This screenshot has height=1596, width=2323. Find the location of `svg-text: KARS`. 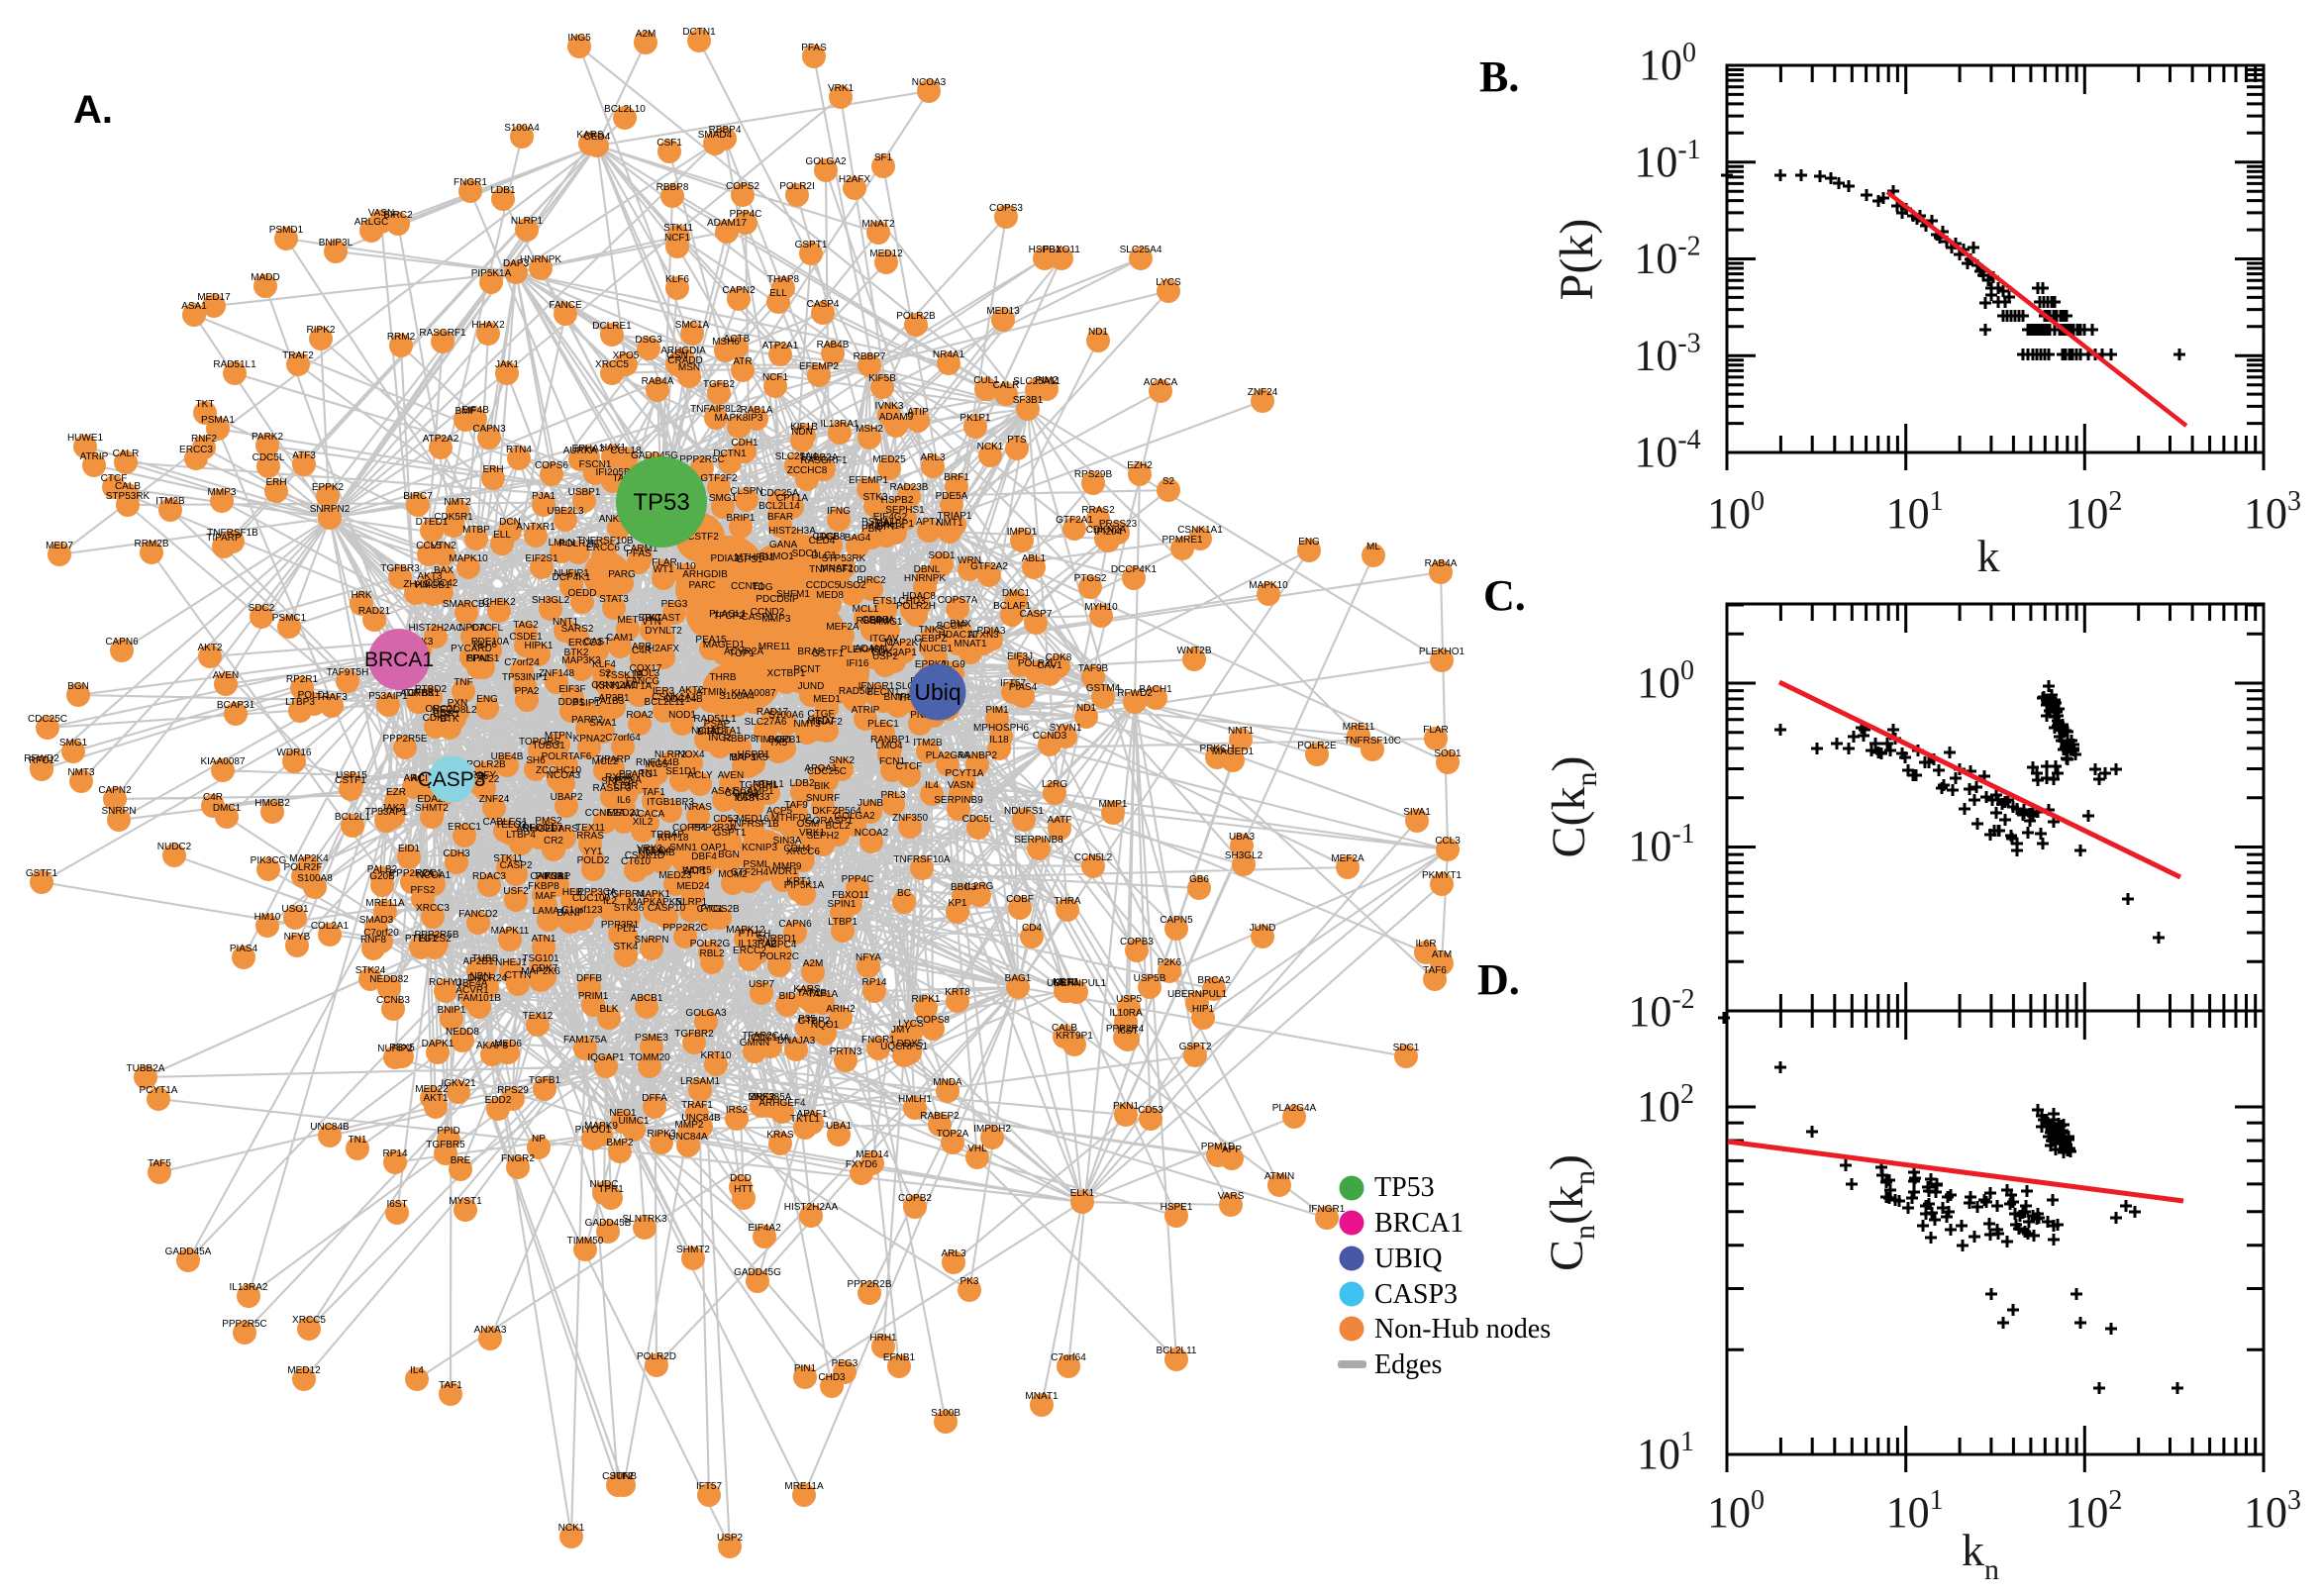

svg-text: KARS is located at coordinates (590, 135).